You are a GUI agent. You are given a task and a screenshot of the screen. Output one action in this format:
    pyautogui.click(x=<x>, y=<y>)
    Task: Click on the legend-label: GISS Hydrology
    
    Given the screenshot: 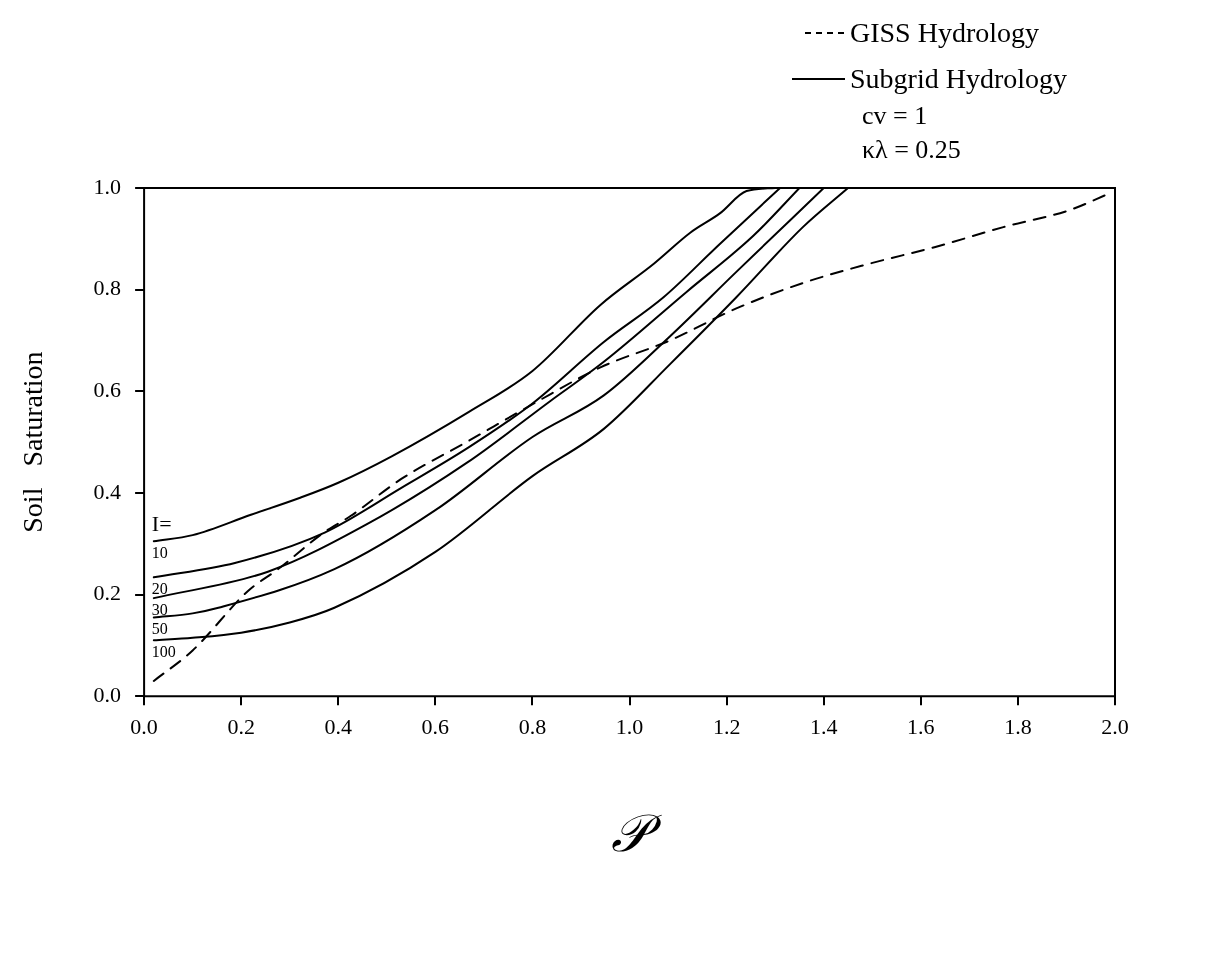 What is the action you would take?
    pyautogui.click(x=945, y=32)
    